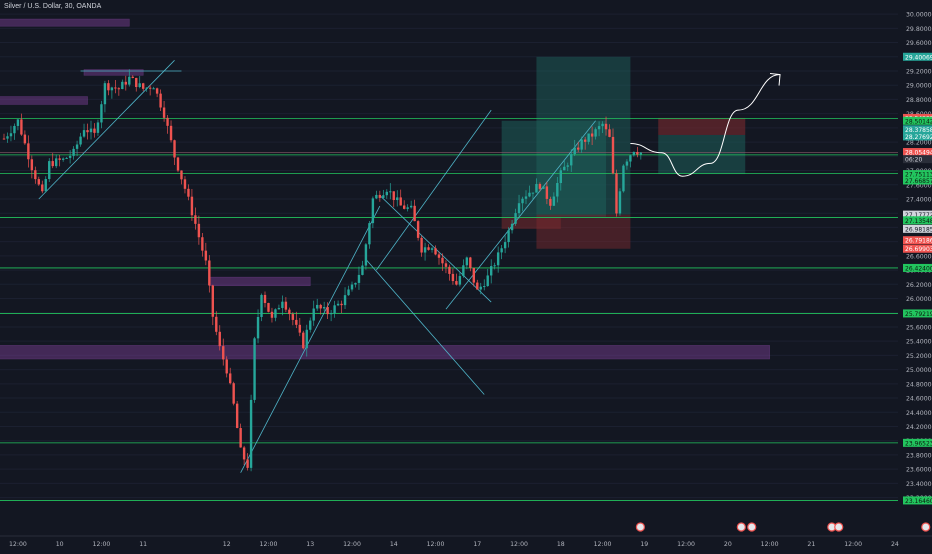 This screenshot has width=932, height=554. What do you see at coordinates (919, 15) in the screenshot?
I see `y-tick-label: 30.00000` at bounding box center [919, 15].